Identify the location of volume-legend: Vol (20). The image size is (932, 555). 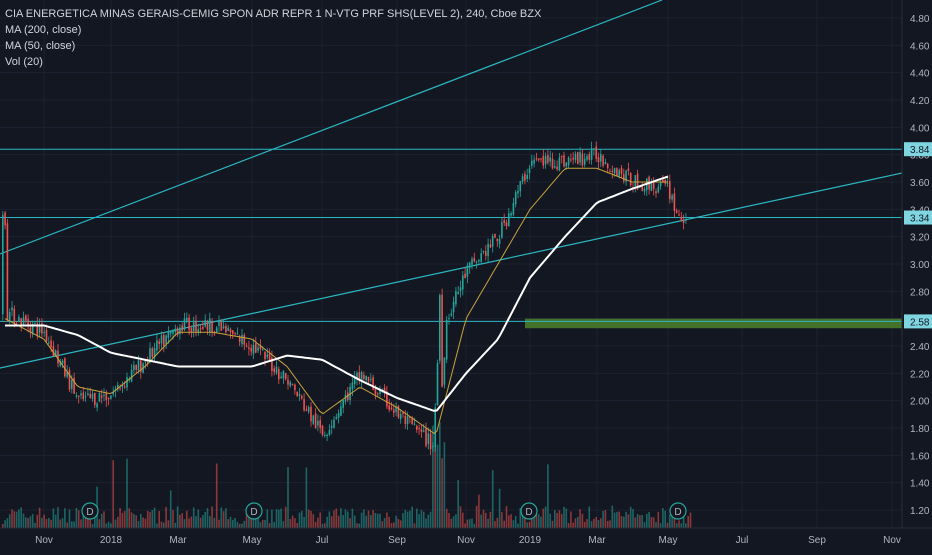
(24, 62).